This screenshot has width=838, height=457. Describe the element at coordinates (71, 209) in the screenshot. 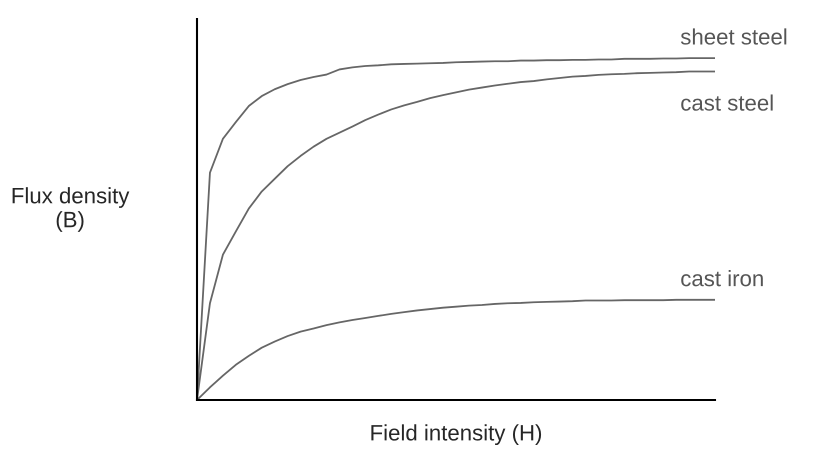

I see `y-axis-title: Flux density (B)` at that location.